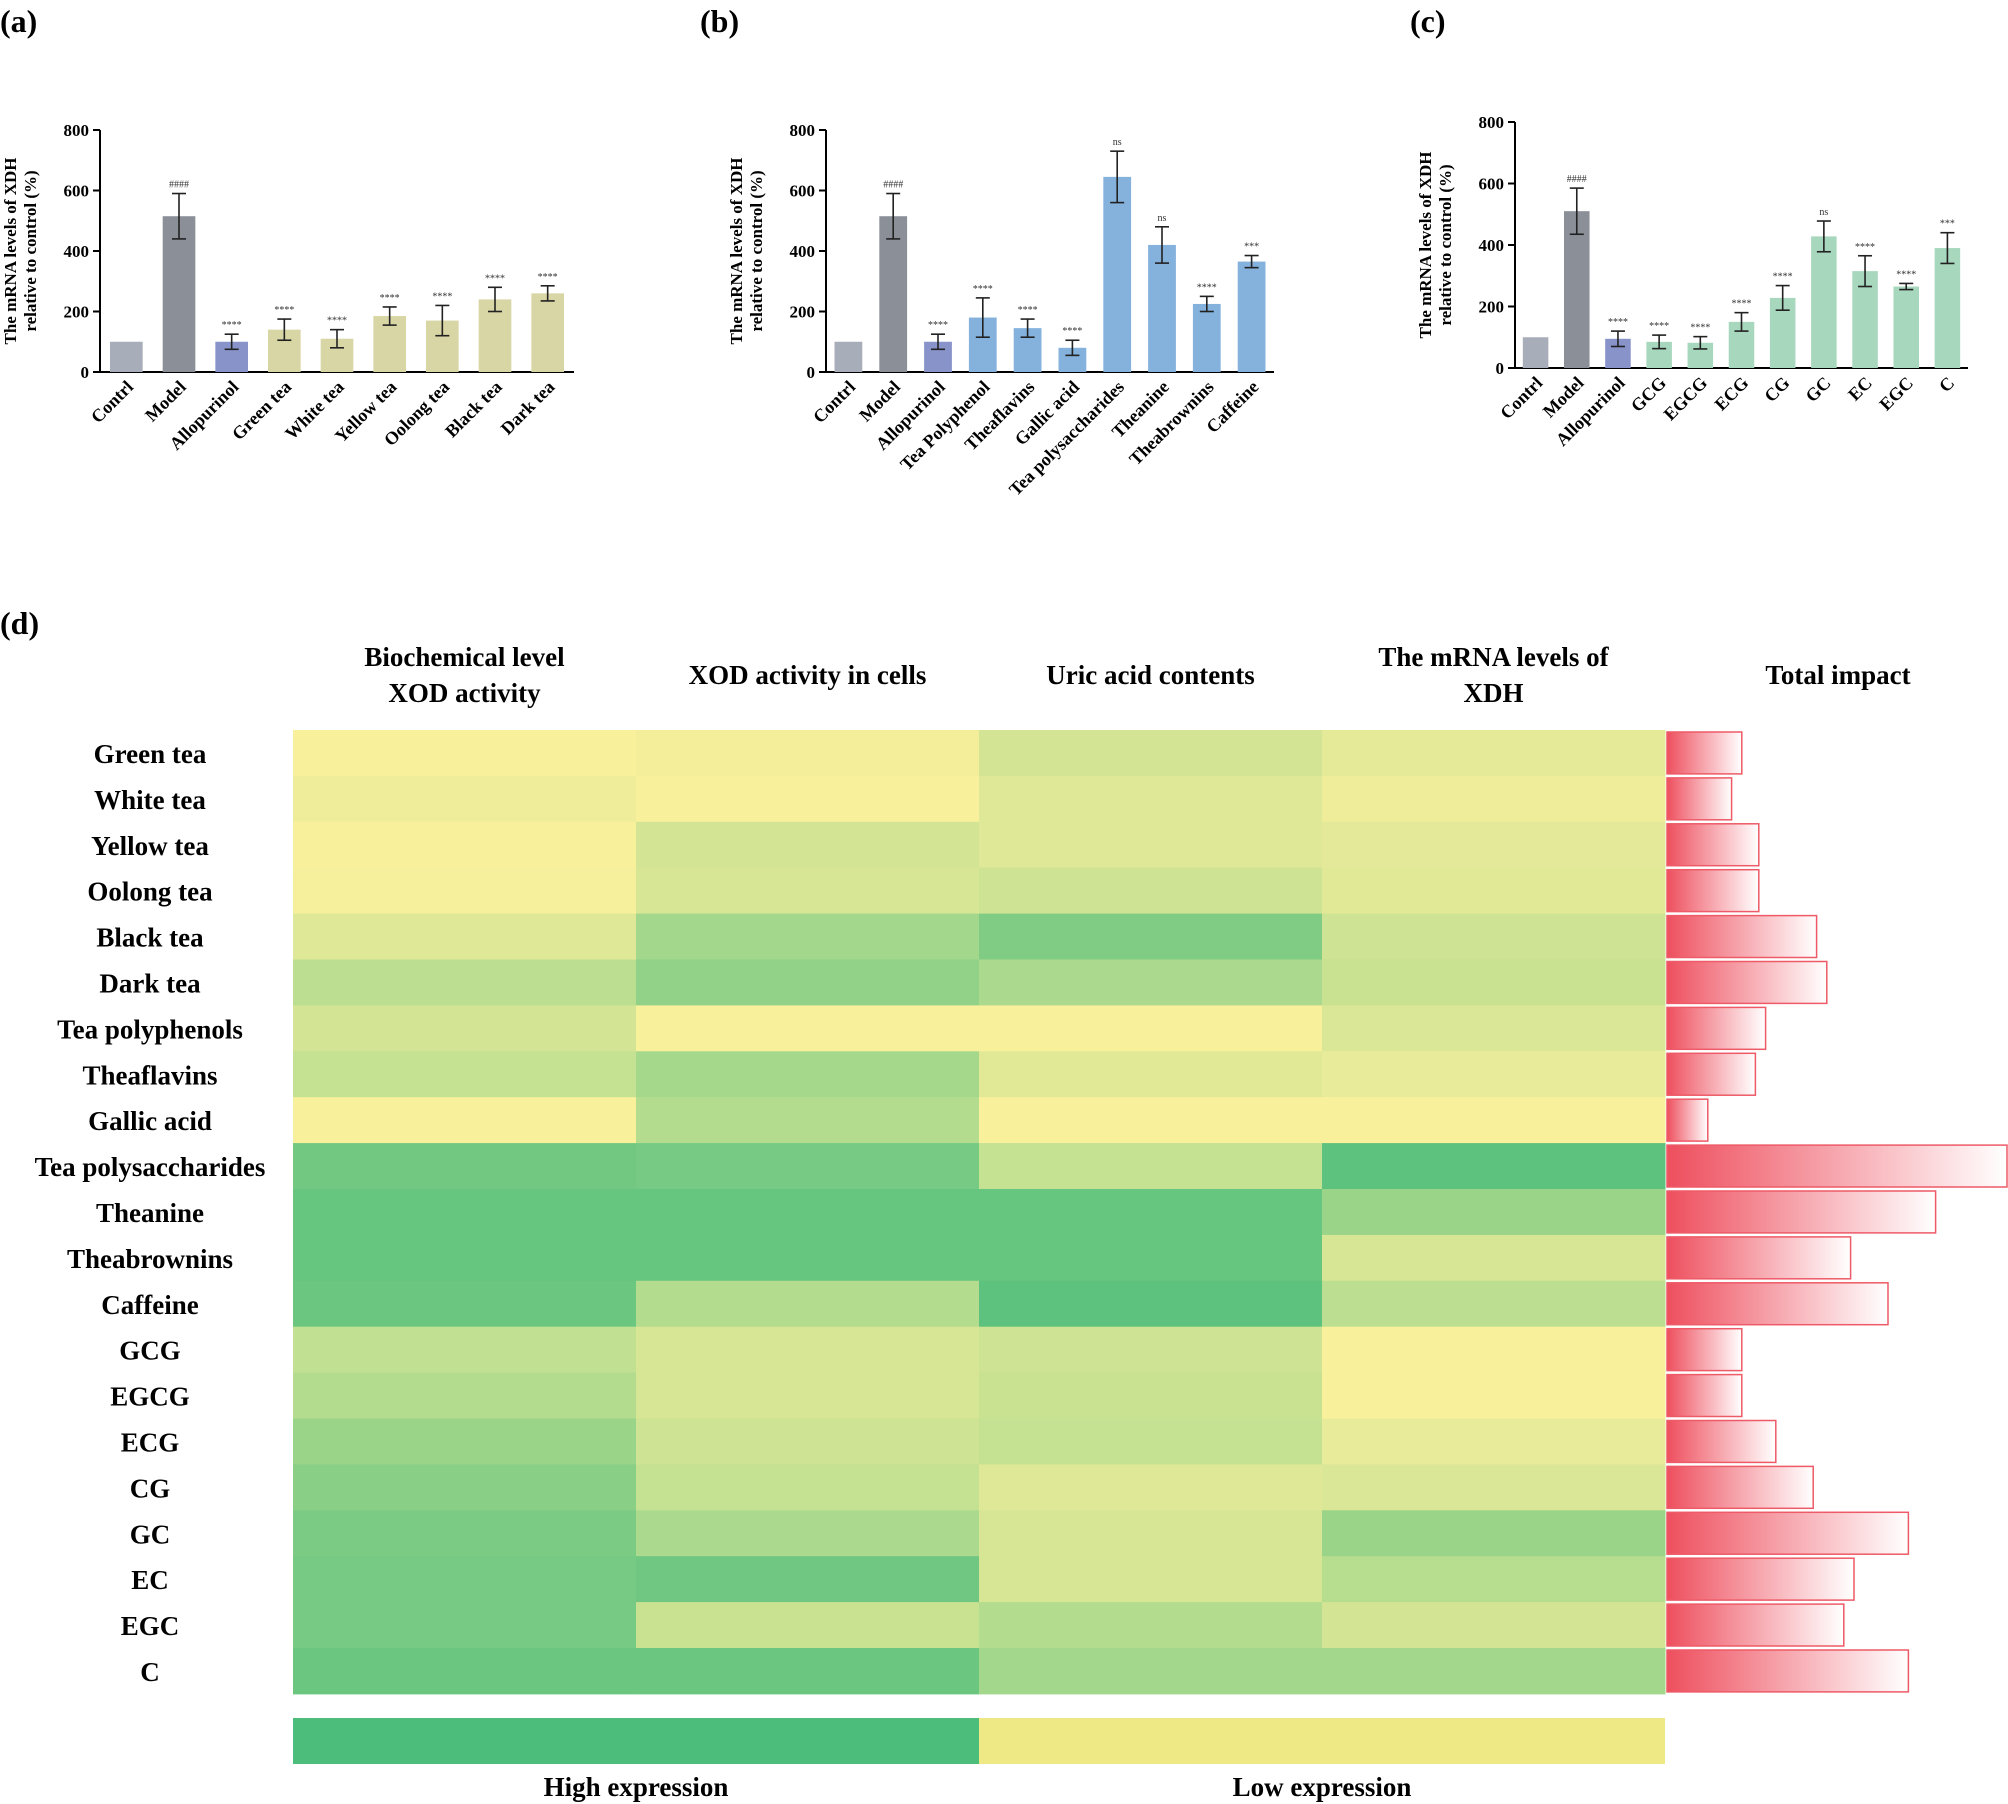 The width and height of the screenshot is (2008, 1804). What do you see at coordinates (1896, 394) in the screenshot?
I see `x-tick-label: EGC` at bounding box center [1896, 394].